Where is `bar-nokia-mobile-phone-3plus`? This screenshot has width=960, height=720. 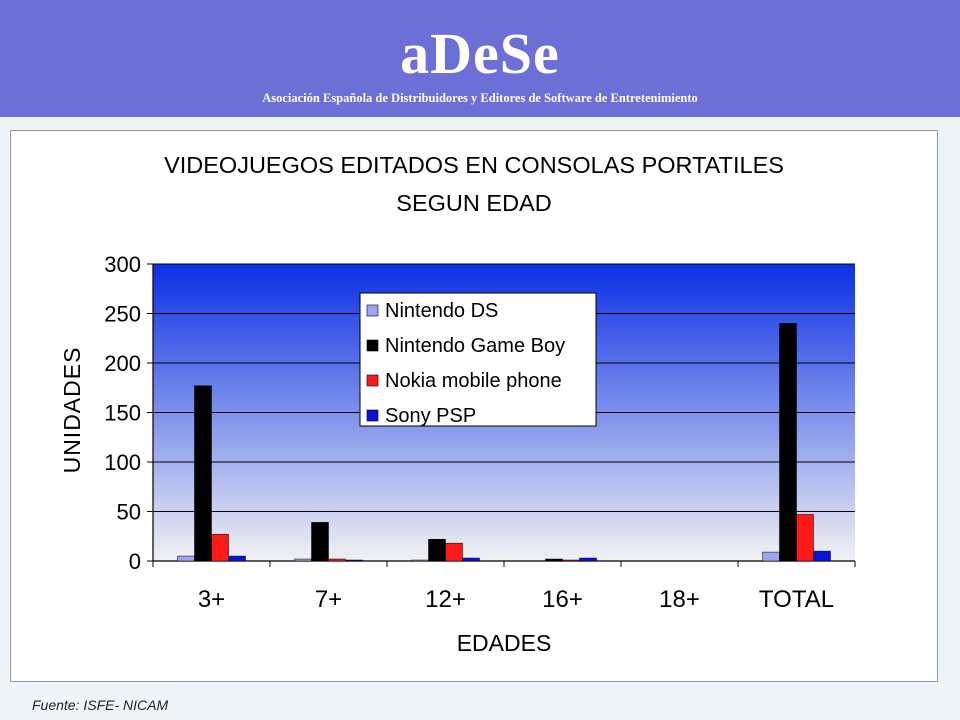 bar-nokia-mobile-phone-3plus is located at coordinates (220, 548).